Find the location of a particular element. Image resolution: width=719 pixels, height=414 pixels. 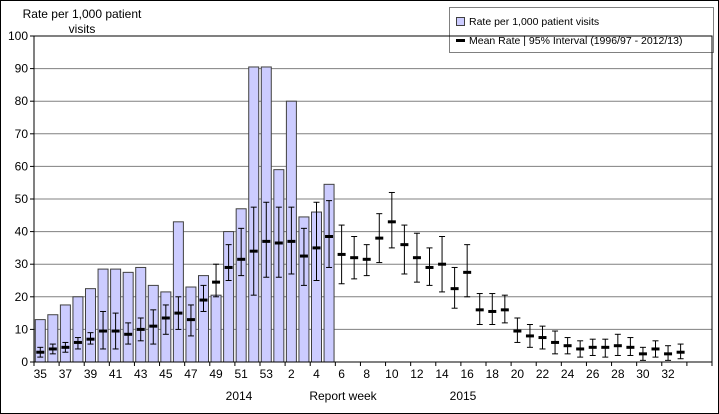

y-tick-label: 50 is located at coordinates (22, 199).